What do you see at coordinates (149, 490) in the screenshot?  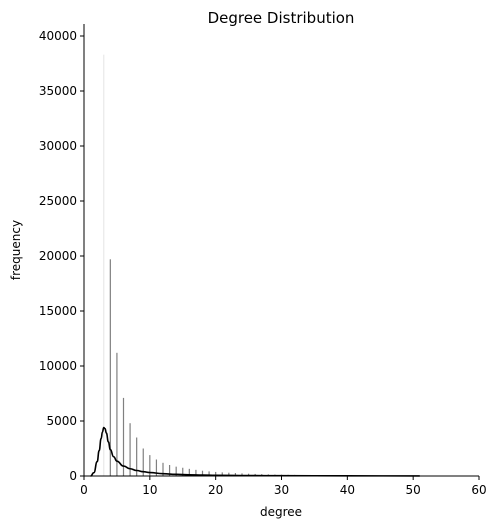 I see `x-tick-label: 10` at bounding box center [149, 490].